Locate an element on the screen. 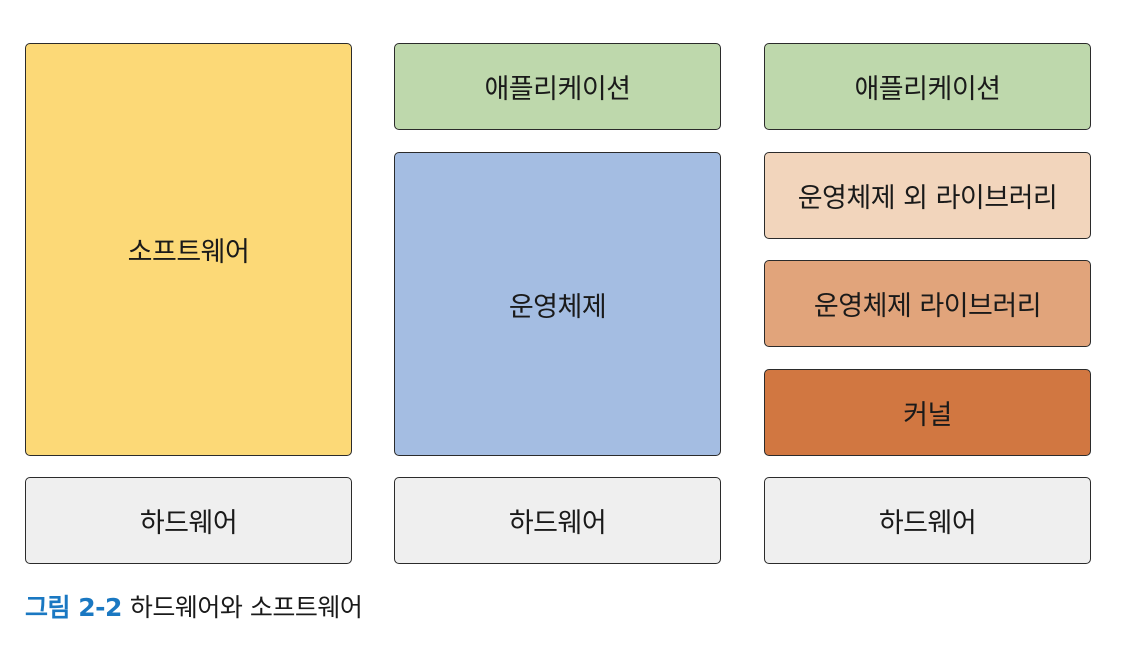  figure-caption: 그림 2-2 하드웨어와 소프트웨어 is located at coordinates (194, 606).